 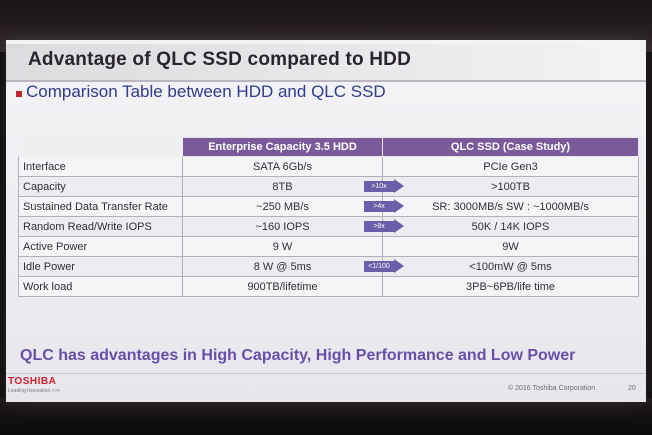 What do you see at coordinates (206, 91) in the screenshot?
I see `slide-subtitle: Comparison Table between HDD and QLC SSD` at bounding box center [206, 91].